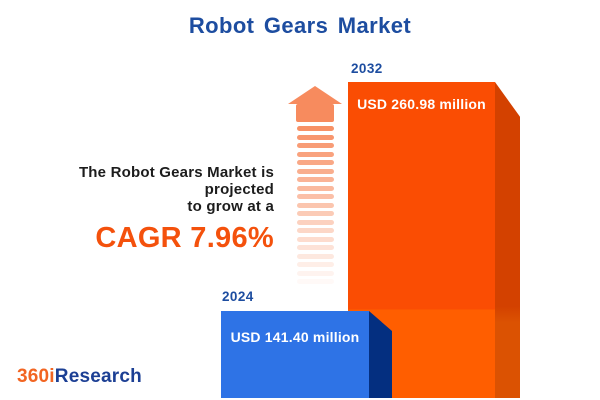 This screenshot has width=600, height=400. I want to click on bar-2024, so click(295, 354).